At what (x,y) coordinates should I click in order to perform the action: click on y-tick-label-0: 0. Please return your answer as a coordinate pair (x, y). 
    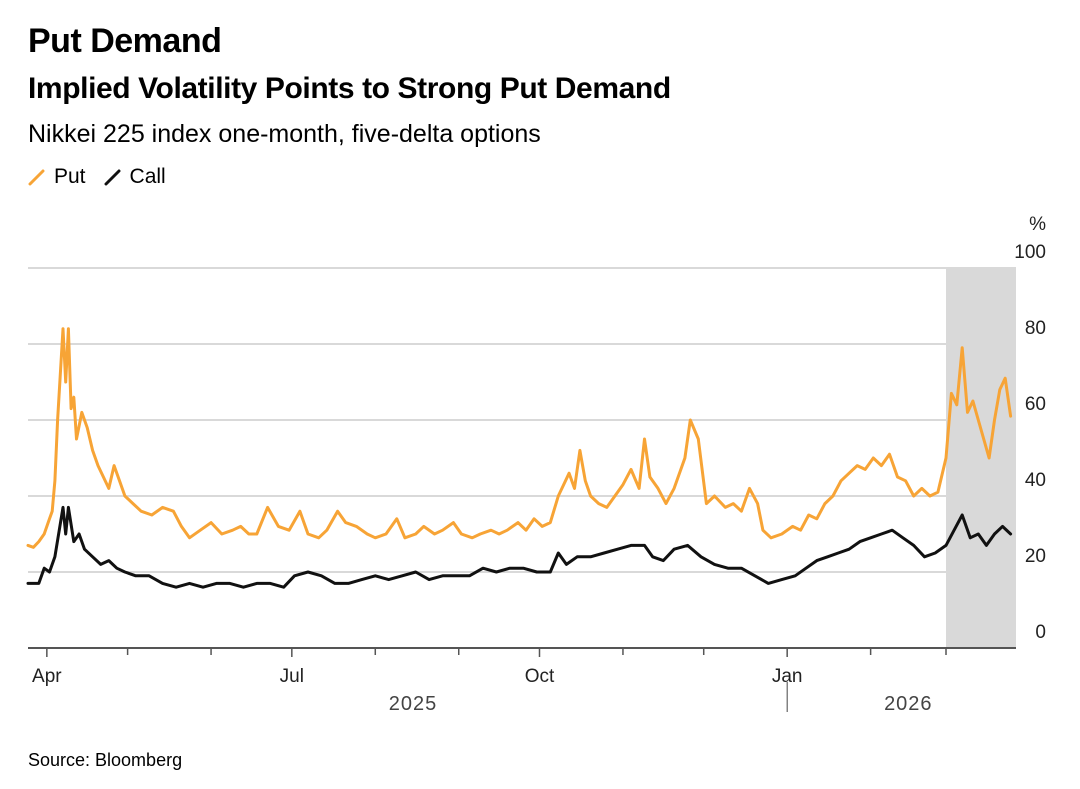
    Looking at the image, I should click on (1040, 632).